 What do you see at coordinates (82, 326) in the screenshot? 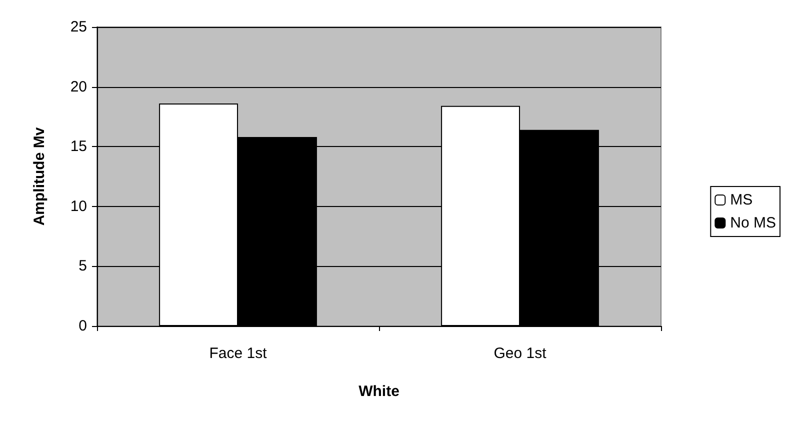
I see `y-tick-label: 0` at bounding box center [82, 326].